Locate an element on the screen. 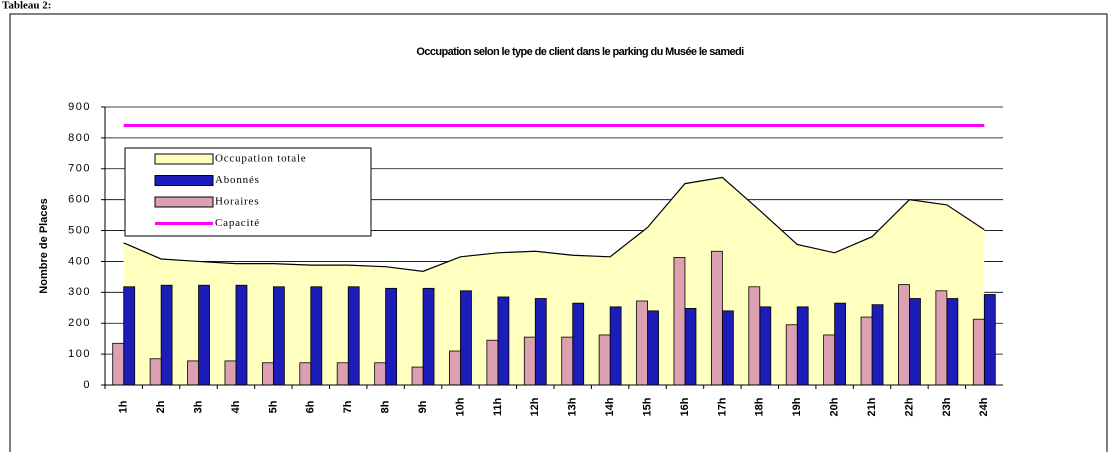 The image size is (1115, 452). legend-label: Abonnés is located at coordinates (237, 180).